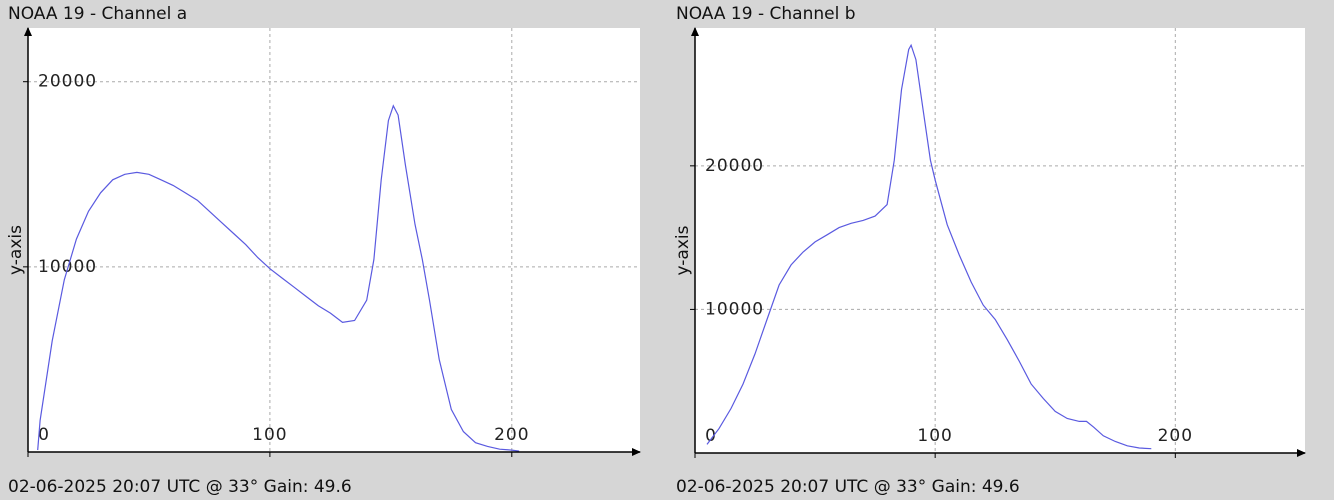  What do you see at coordinates (766, 14) in the screenshot?
I see `chart-title: NOAA 19 - Channel b` at bounding box center [766, 14].